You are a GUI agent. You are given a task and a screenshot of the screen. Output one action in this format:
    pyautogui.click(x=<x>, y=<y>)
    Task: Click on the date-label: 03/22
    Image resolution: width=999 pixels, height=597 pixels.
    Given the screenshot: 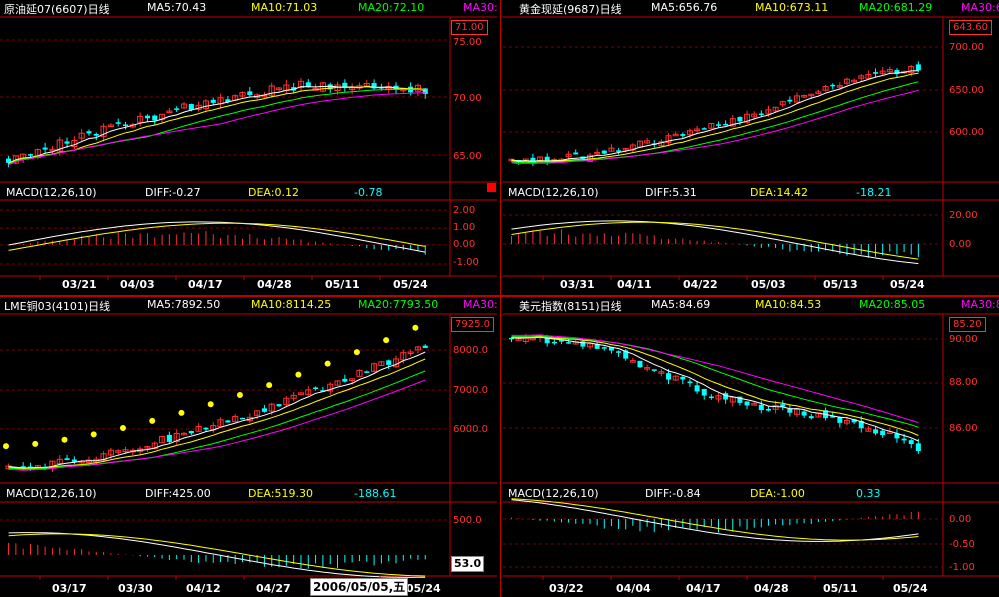 What is the action you would take?
    pyautogui.click(x=566, y=588)
    